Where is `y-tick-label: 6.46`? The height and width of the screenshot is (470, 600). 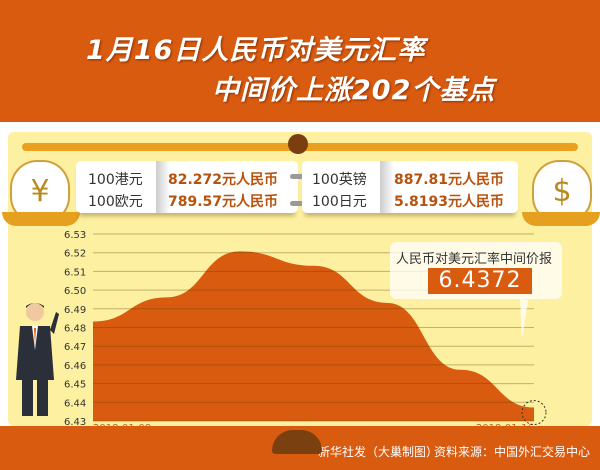 y-tick-label: 6.46 is located at coordinates (75, 366).